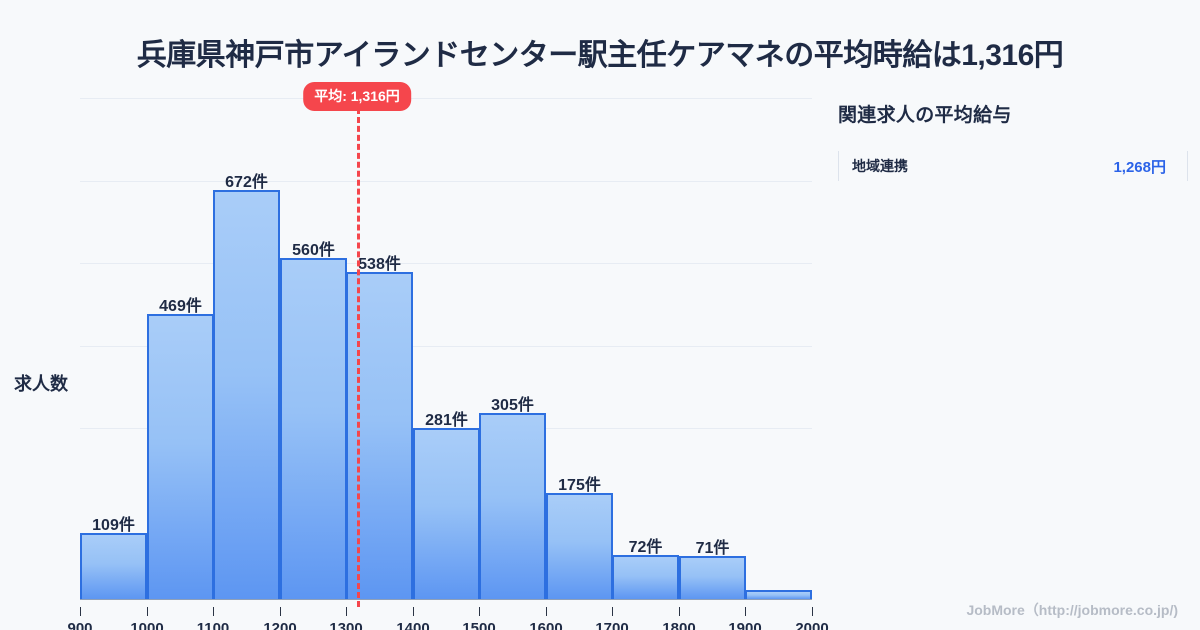 The height and width of the screenshot is (630, 1200). Describe the element at coordinates (446, 420) in the screenshot. I see `bar-value-label: 281件` at that location.